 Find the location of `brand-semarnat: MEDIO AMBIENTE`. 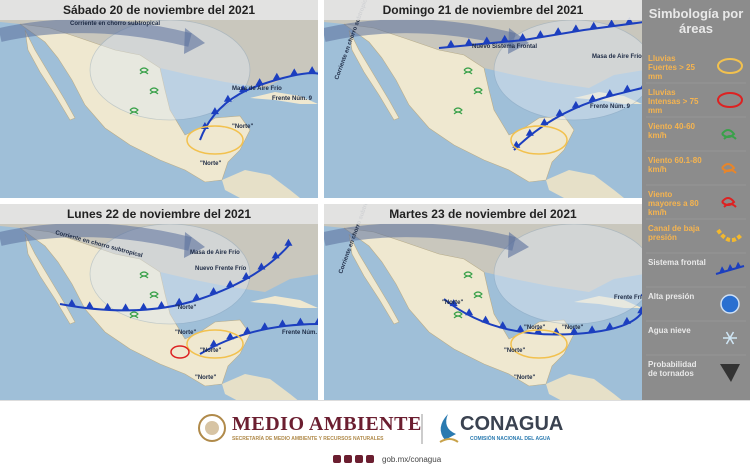

brand-semarnat: MEDIO AMBIENTE is located at coordinates (327, 424).